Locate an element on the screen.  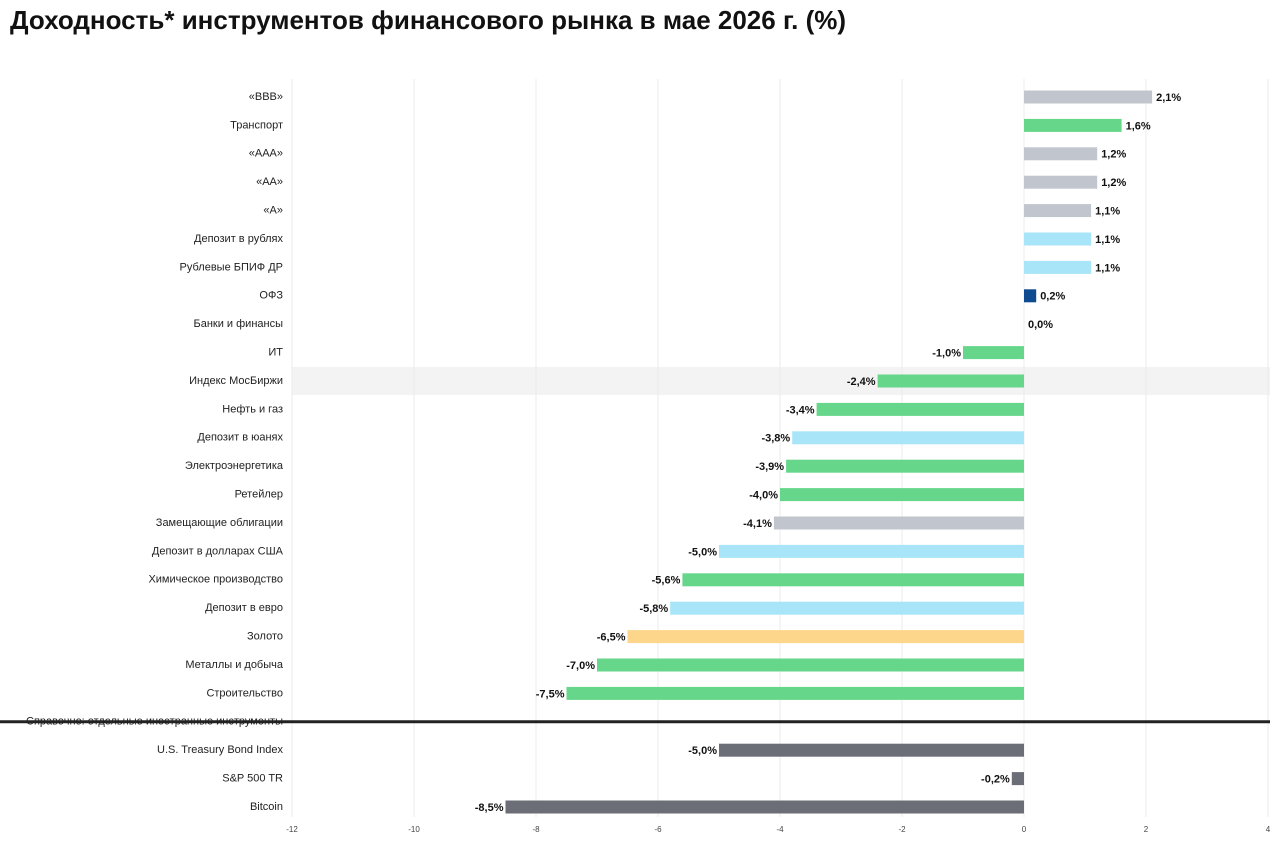
x-tick-label: -8 is located at coordinates (536, 829).